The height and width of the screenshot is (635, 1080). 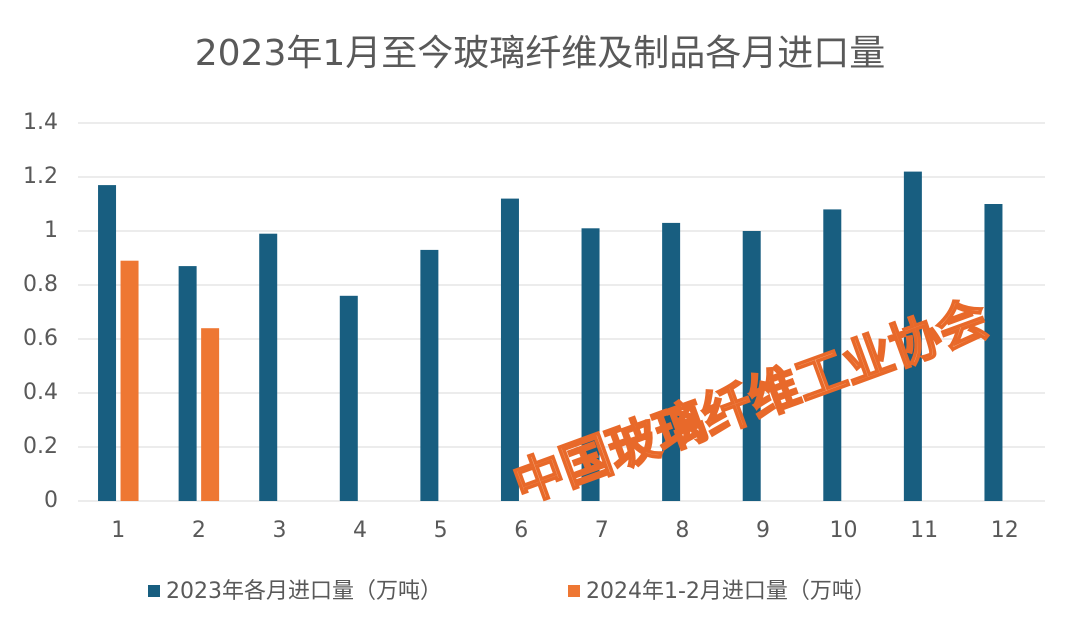 What do you see at coordinates (602, 530) in the screenshot?
I see `x-tick-label: 7` at bounding box center [602, 530].